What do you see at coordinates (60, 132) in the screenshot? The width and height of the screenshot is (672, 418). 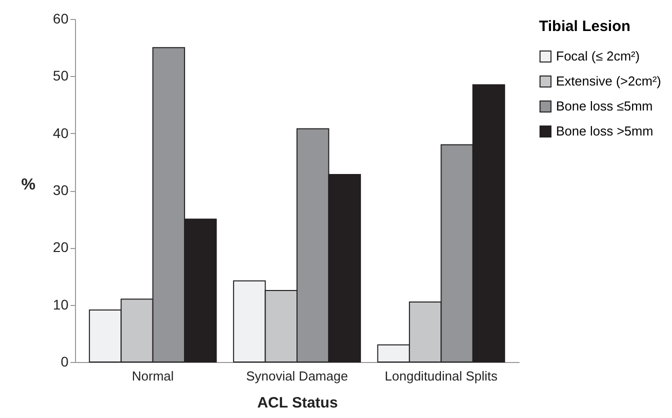 I see `y-tick-label: 40` at bounding box center [60, 132].